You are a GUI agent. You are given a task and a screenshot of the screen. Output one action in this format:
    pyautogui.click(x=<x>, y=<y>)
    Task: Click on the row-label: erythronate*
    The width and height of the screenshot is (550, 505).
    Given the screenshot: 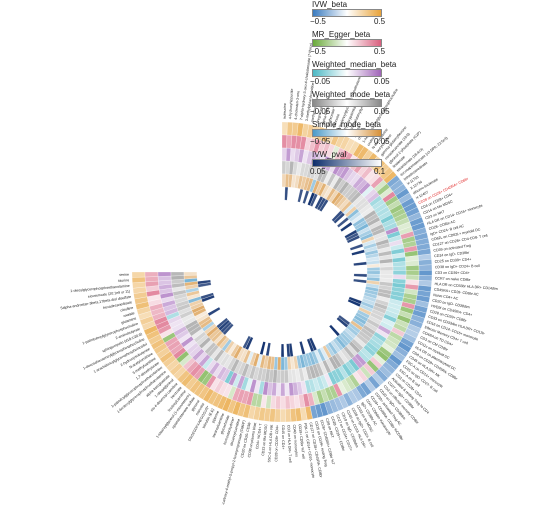 What is the action you would take?
    pyautogui.click(x=331, y=116)
    